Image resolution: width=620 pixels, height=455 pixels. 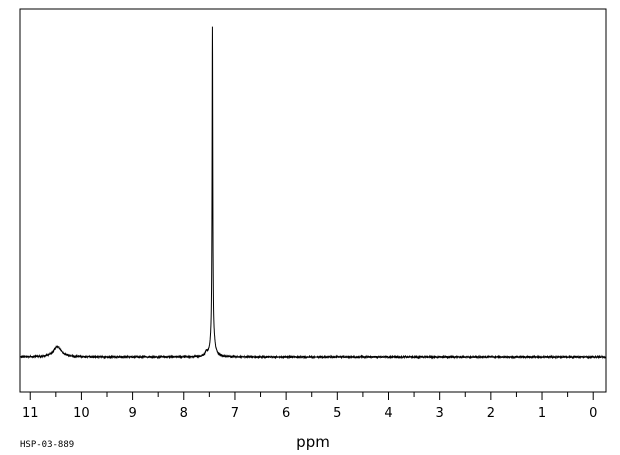 I want to click on tick-label: 1, so click(x=542, y=413).